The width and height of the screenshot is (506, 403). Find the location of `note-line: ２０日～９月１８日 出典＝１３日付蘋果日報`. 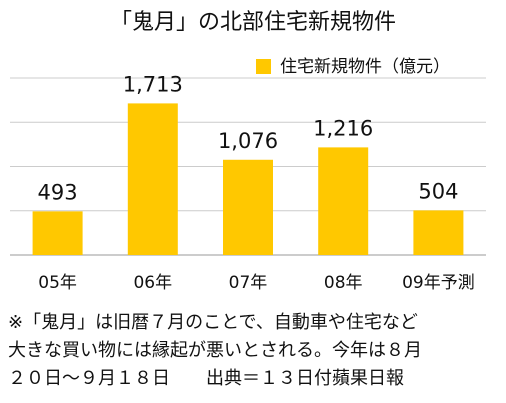

note-line: ２０日～９月１８日 出典＝１３日付蘋果日報 is located at coordinates (206, 378).